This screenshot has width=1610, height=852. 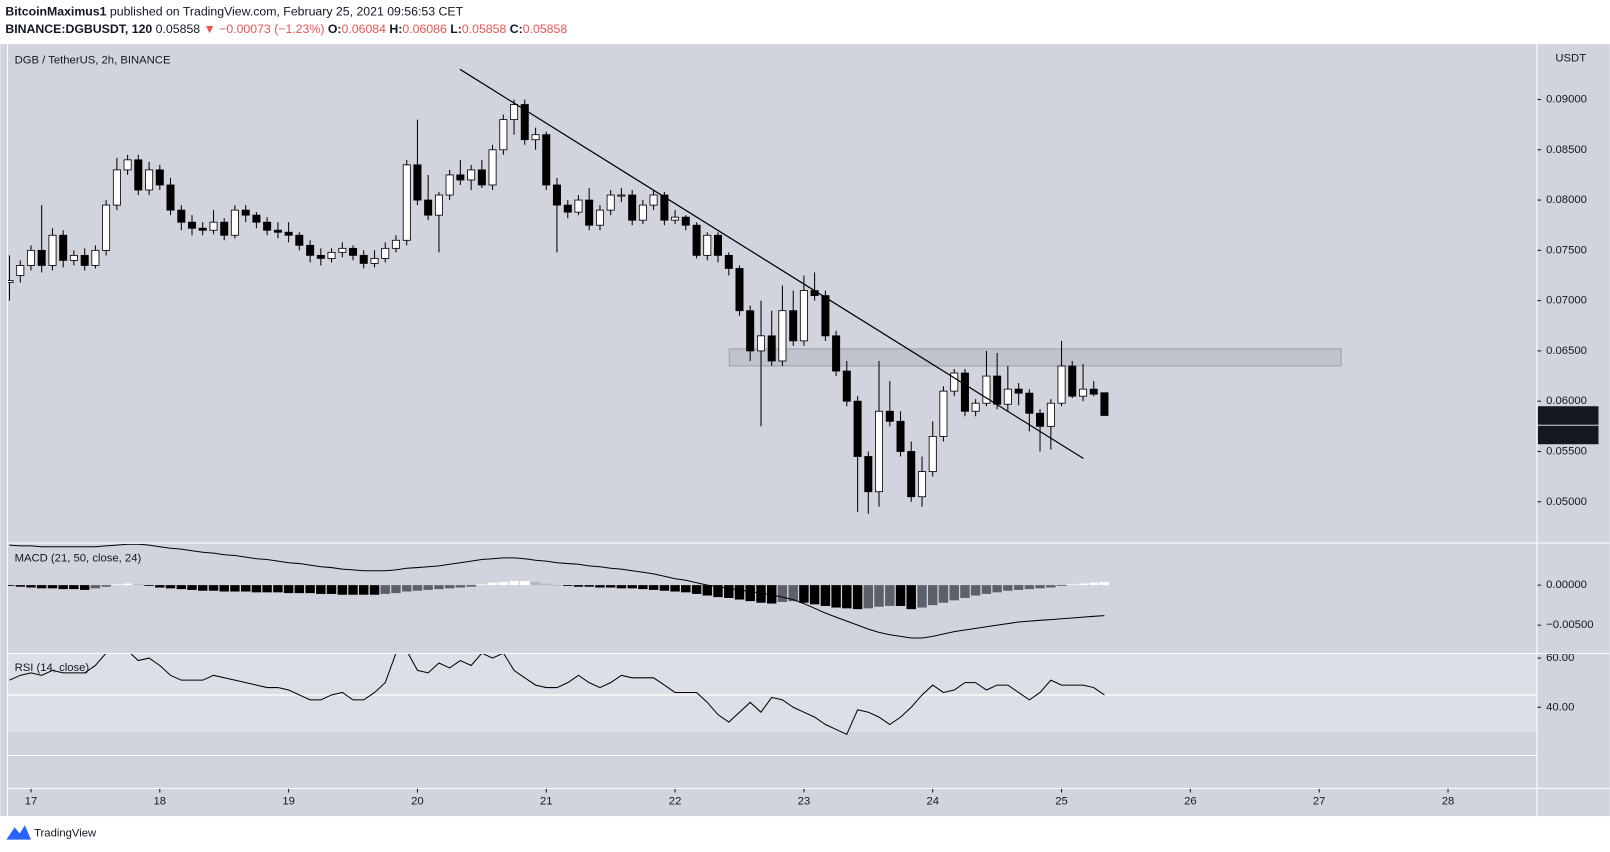 I want to click on ohlc-label: L:, so click(x=456, y=29).